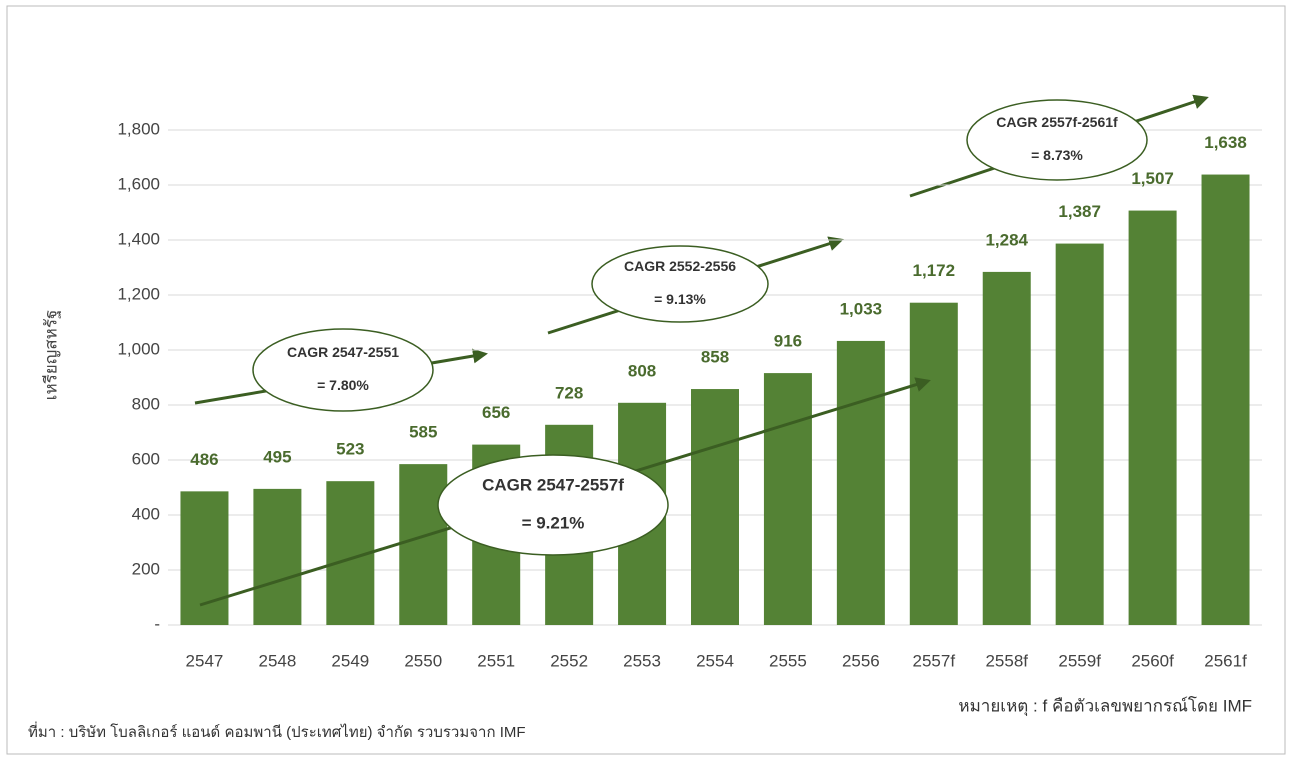 This screenshot has height=762, width=1293. I want to click on x-tick-label: 2548, so click(277, 660).